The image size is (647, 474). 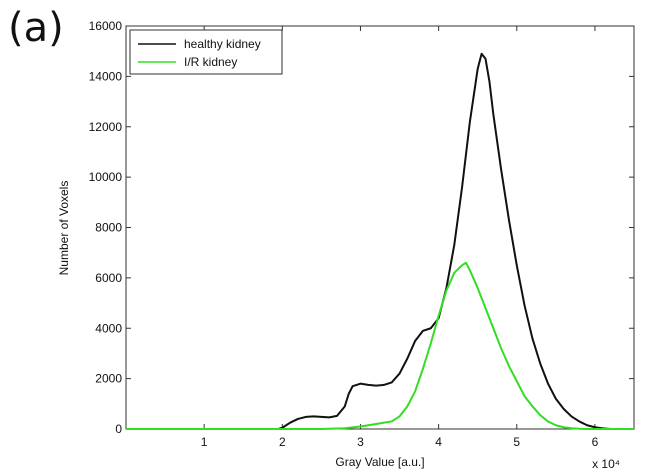 What do you see at coordinates (108, 278) in the screenshot?
I see `y-tick-label: 6000` at bounding box center [108, 278].